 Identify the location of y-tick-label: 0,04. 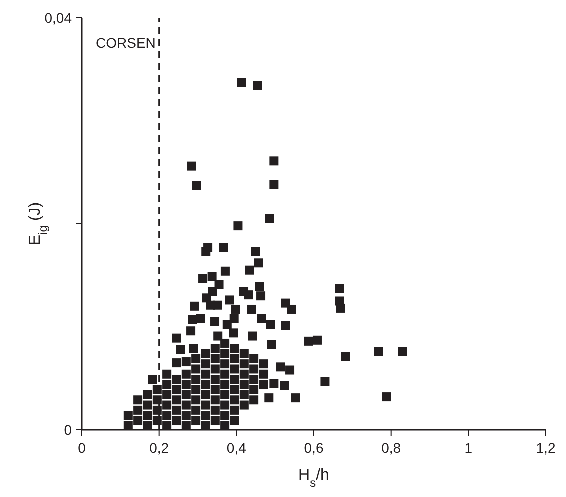
(58, 18).